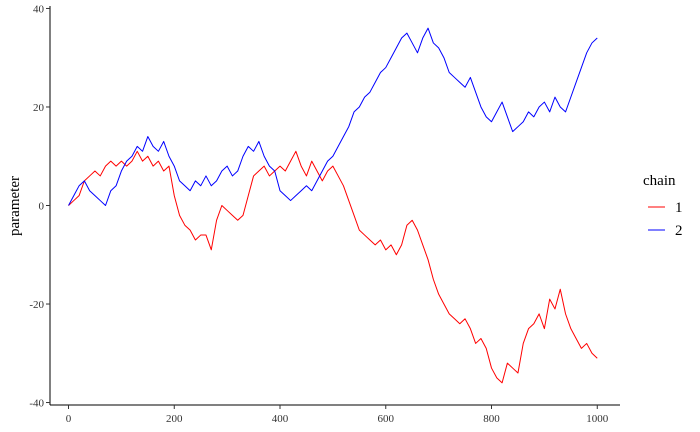 The width and height of the screenshot is (700, 432). Describe the element at coordinates (386, 419) in the screenshot. I see `x-tick-label: 600` at that location.